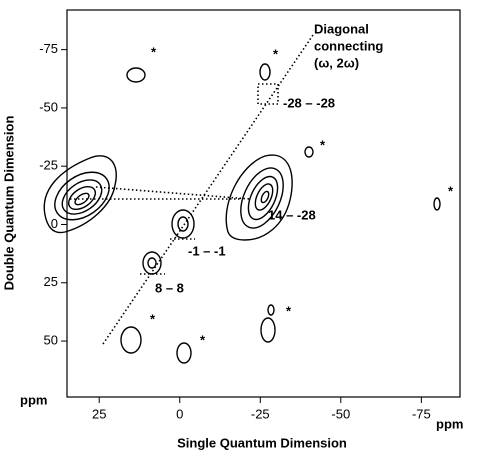  Describe the element at coordinates (262, 442) in the screenshot. I see `x-axis-label: Single Quantum Dimension` at that location.